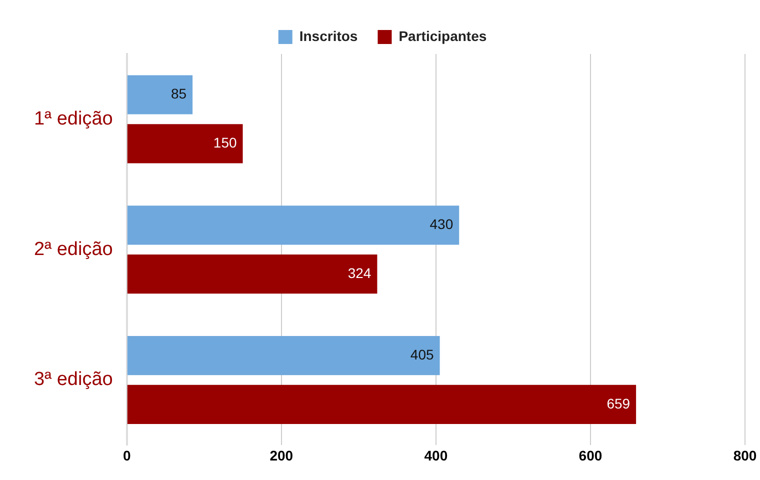  What do you see at coordinates (73, 119) in the screenshot?
I see `y-tick-label: 1ª edição` at bounding box center [73, 119].